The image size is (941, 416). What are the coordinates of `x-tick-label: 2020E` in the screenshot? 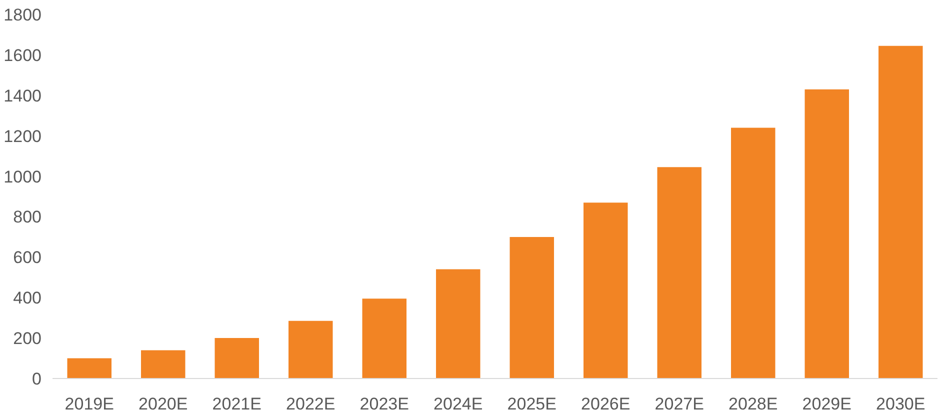 It's located at (163, 404).